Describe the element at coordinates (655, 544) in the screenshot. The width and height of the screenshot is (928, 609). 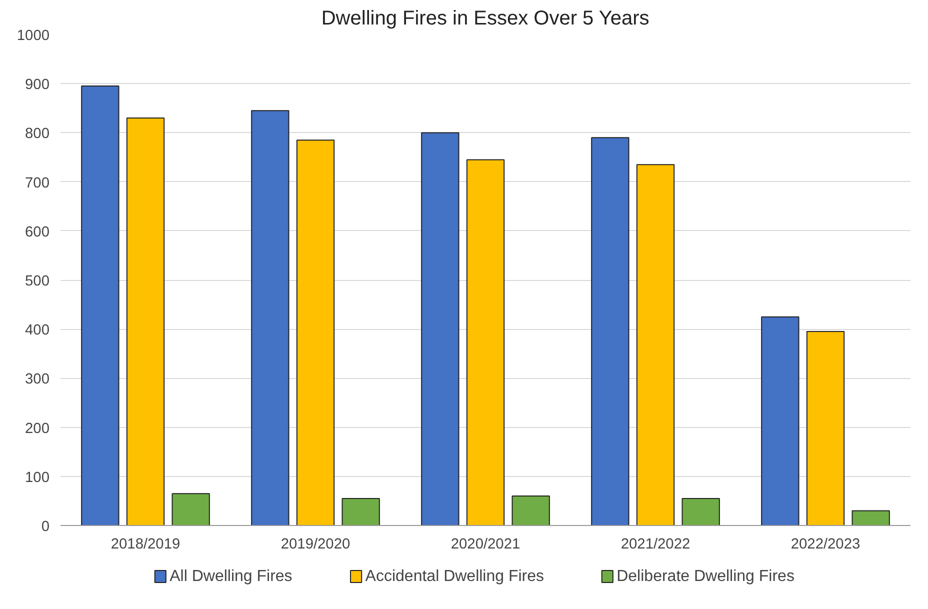
I see `x-tick-label: 2021/2022` at that location.